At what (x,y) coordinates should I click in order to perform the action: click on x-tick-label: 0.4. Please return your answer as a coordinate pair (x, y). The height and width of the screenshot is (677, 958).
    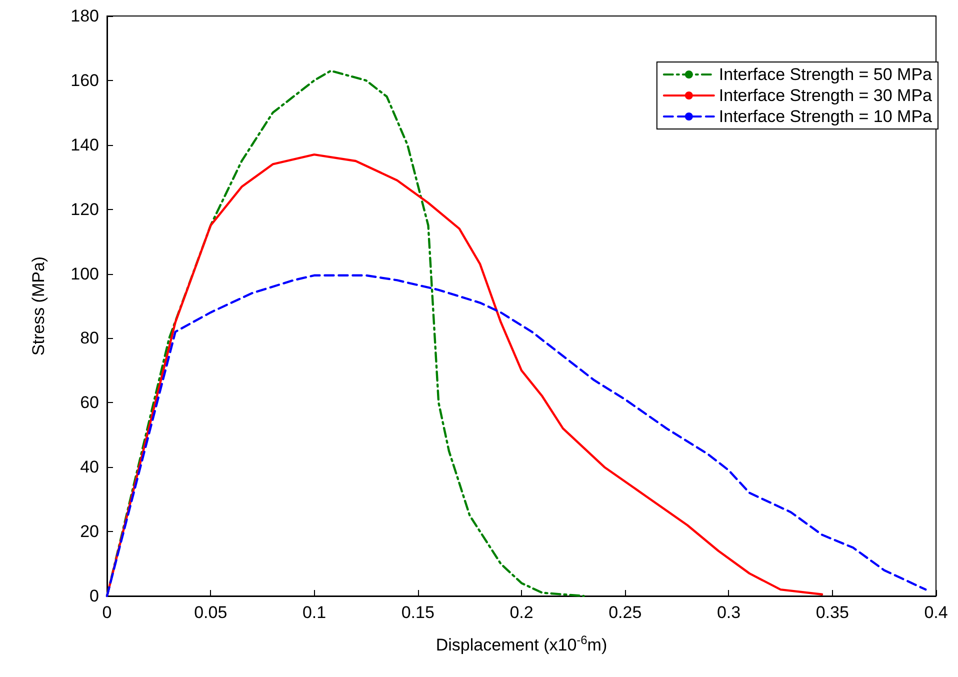
    Looking at the image, I should click on (936, 612).